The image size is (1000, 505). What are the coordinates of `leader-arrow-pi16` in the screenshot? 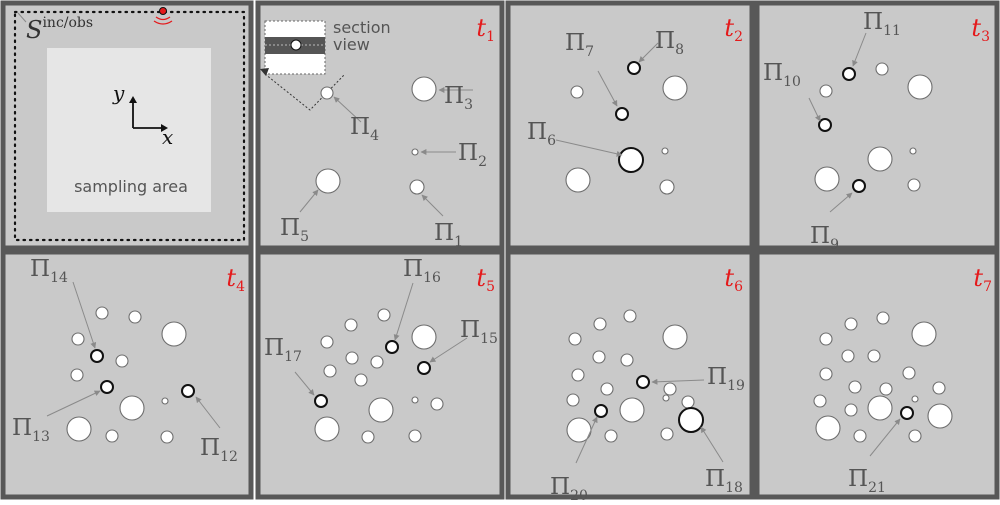 It's located at (403, 311).